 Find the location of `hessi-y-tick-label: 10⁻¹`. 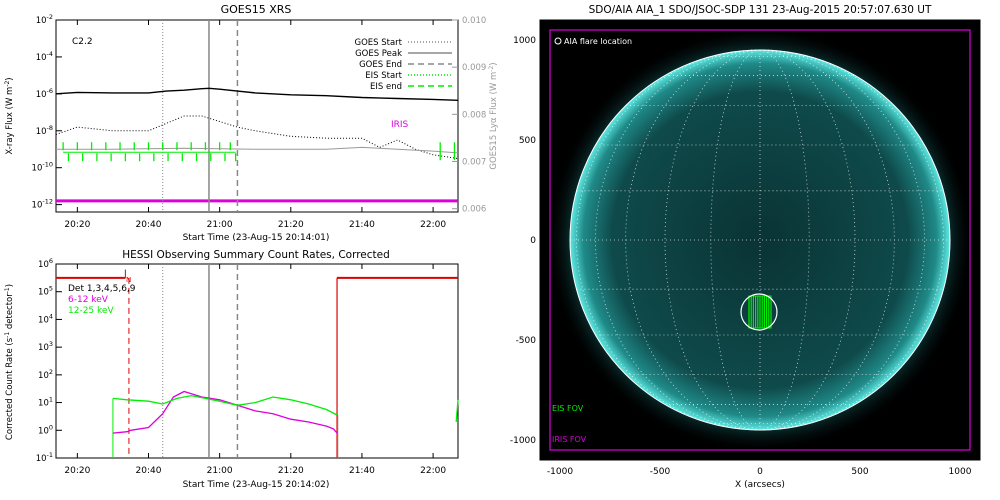

hessi-y-tick-label: 10⁻¹ is located at coordinates (44, 457).